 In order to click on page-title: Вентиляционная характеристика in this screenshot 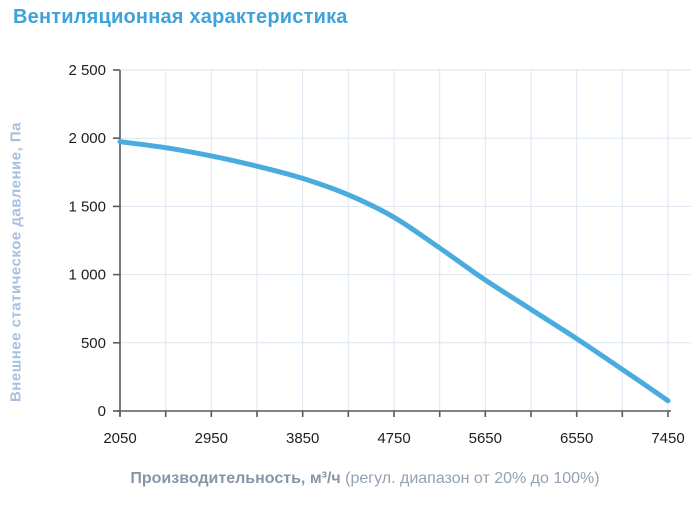, I will do `click(180, 17)`.